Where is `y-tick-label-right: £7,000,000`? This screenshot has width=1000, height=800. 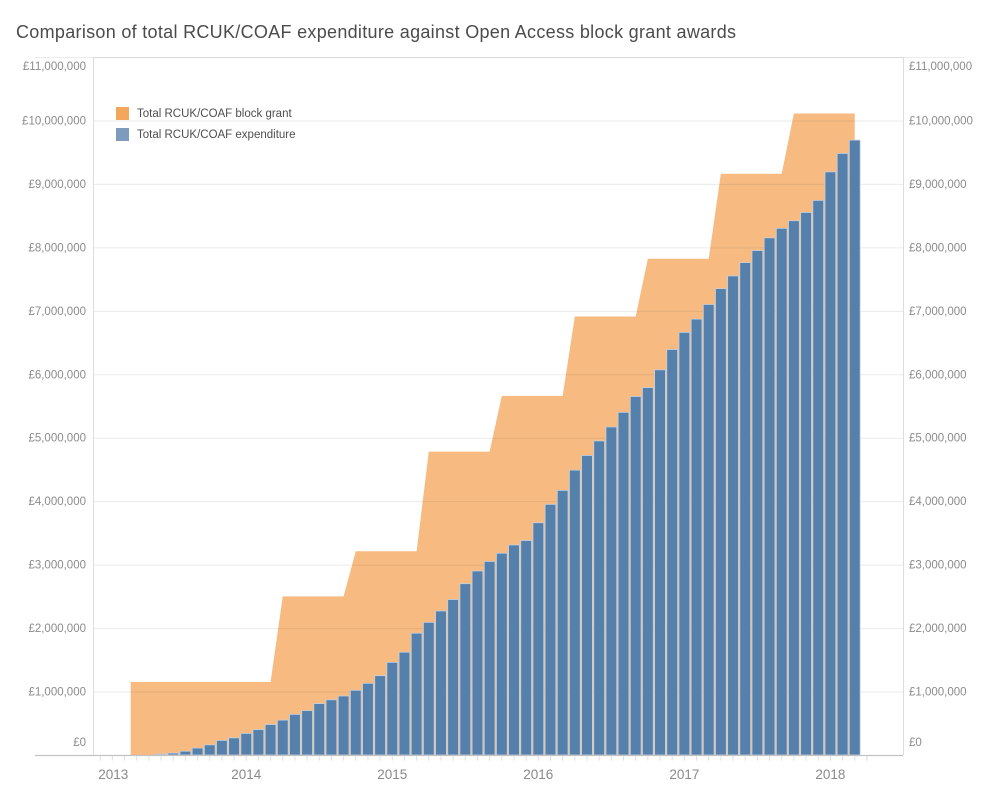
y-tick-label-right: £7,000,000 is located at coordinates (938, 312).